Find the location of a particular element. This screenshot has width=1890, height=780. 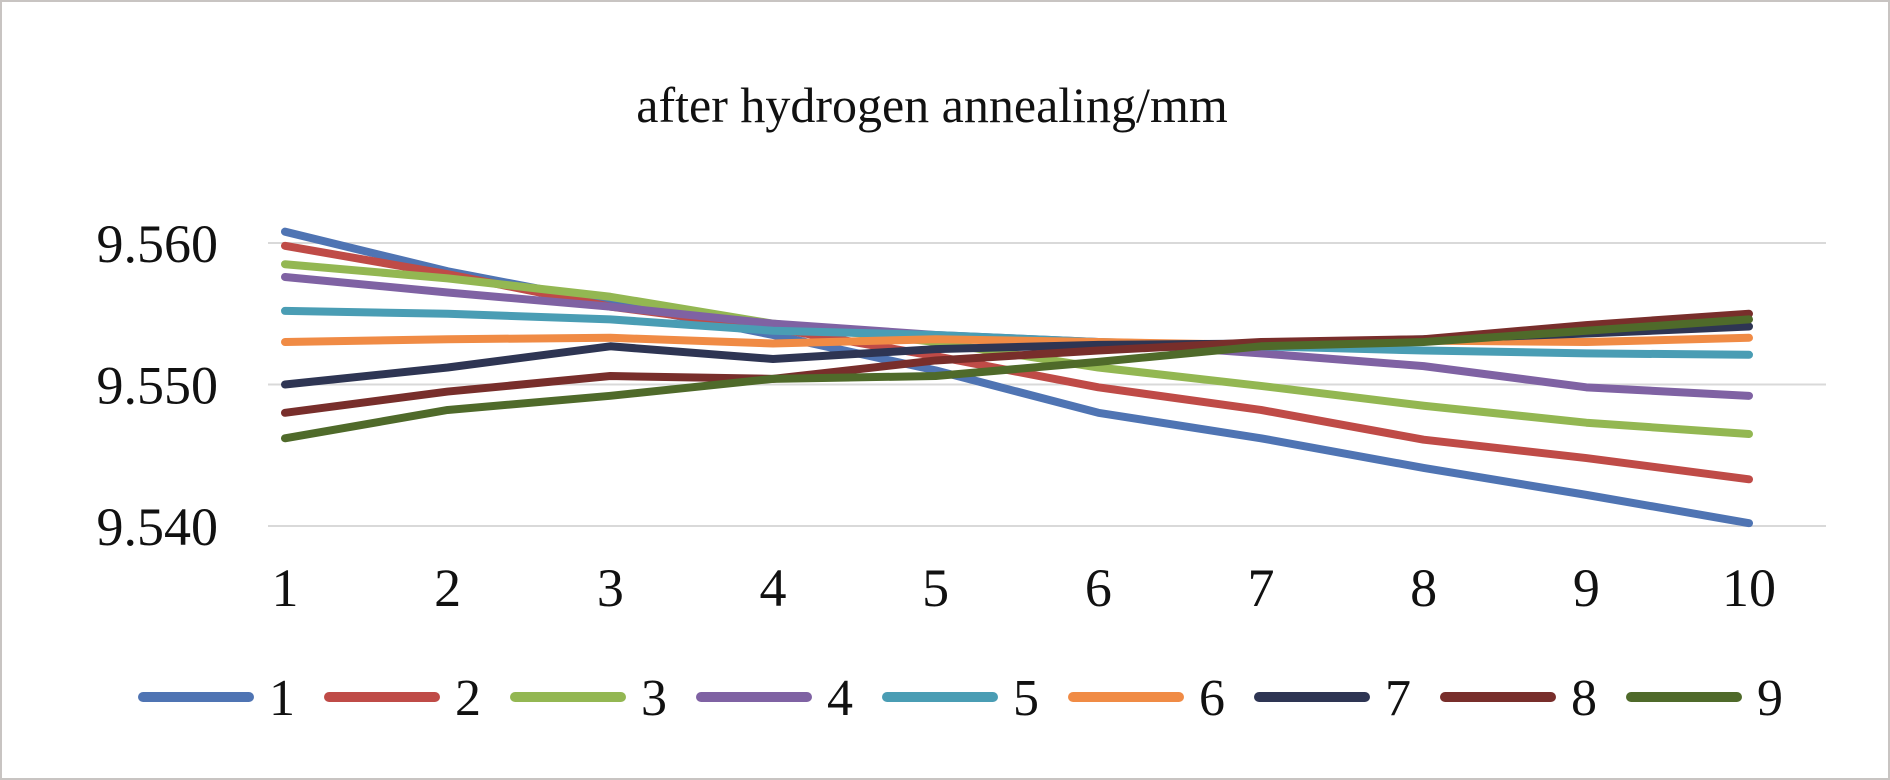

y-tick-label: 9.550 is located at coordinates (158, 386).